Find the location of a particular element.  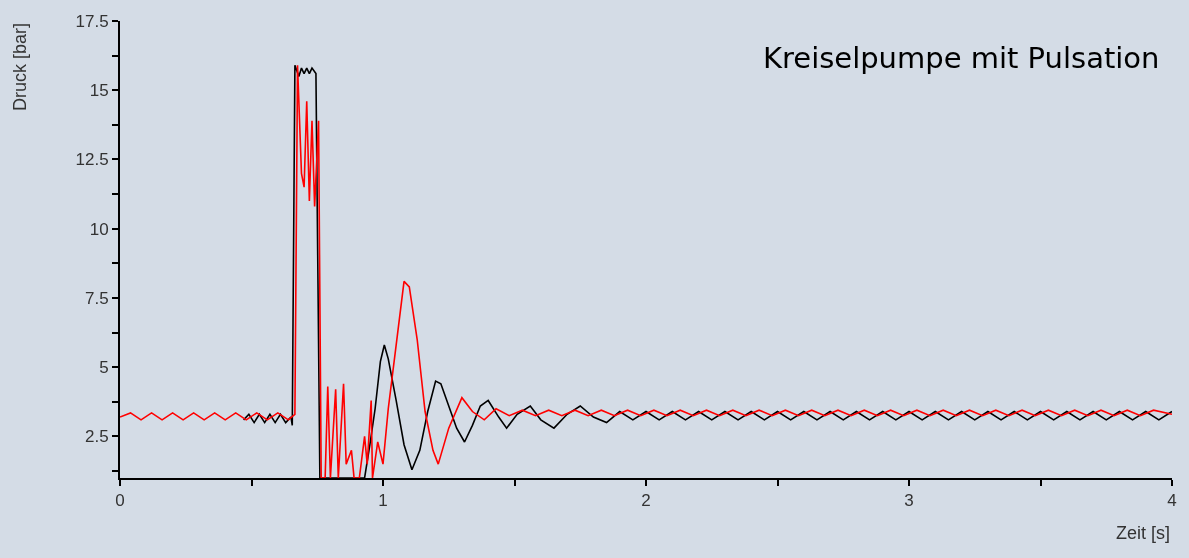

x-tick-label: 4 is located at coordinates (1172, 501).